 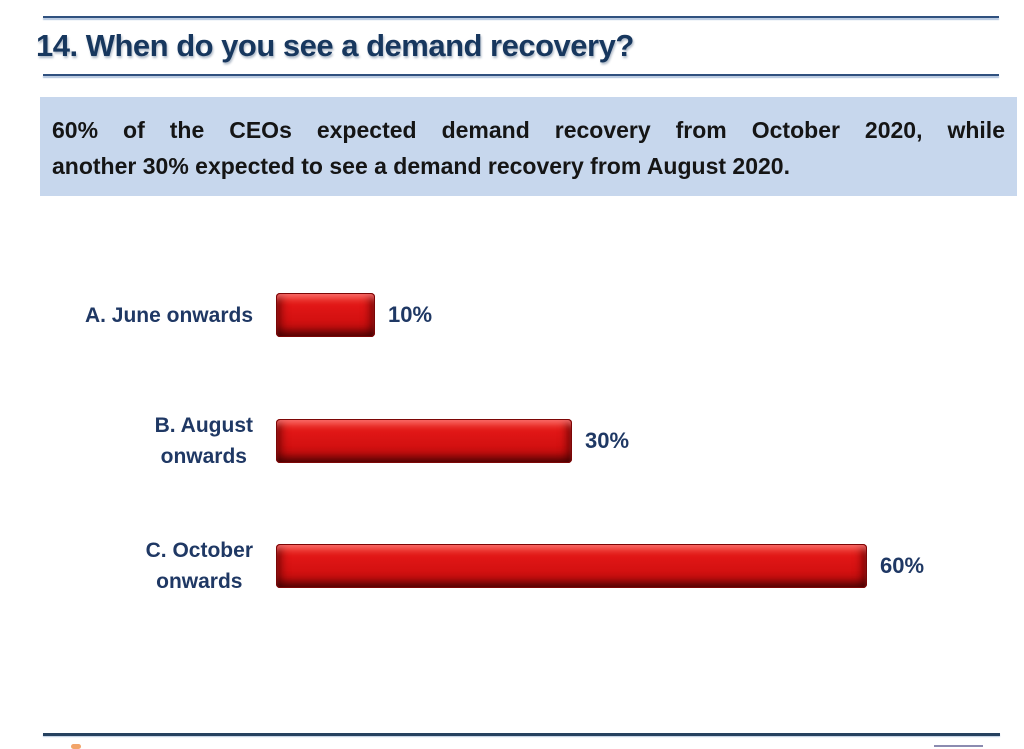 I want to click on value-label: 60%, so click(x=902, y=565).